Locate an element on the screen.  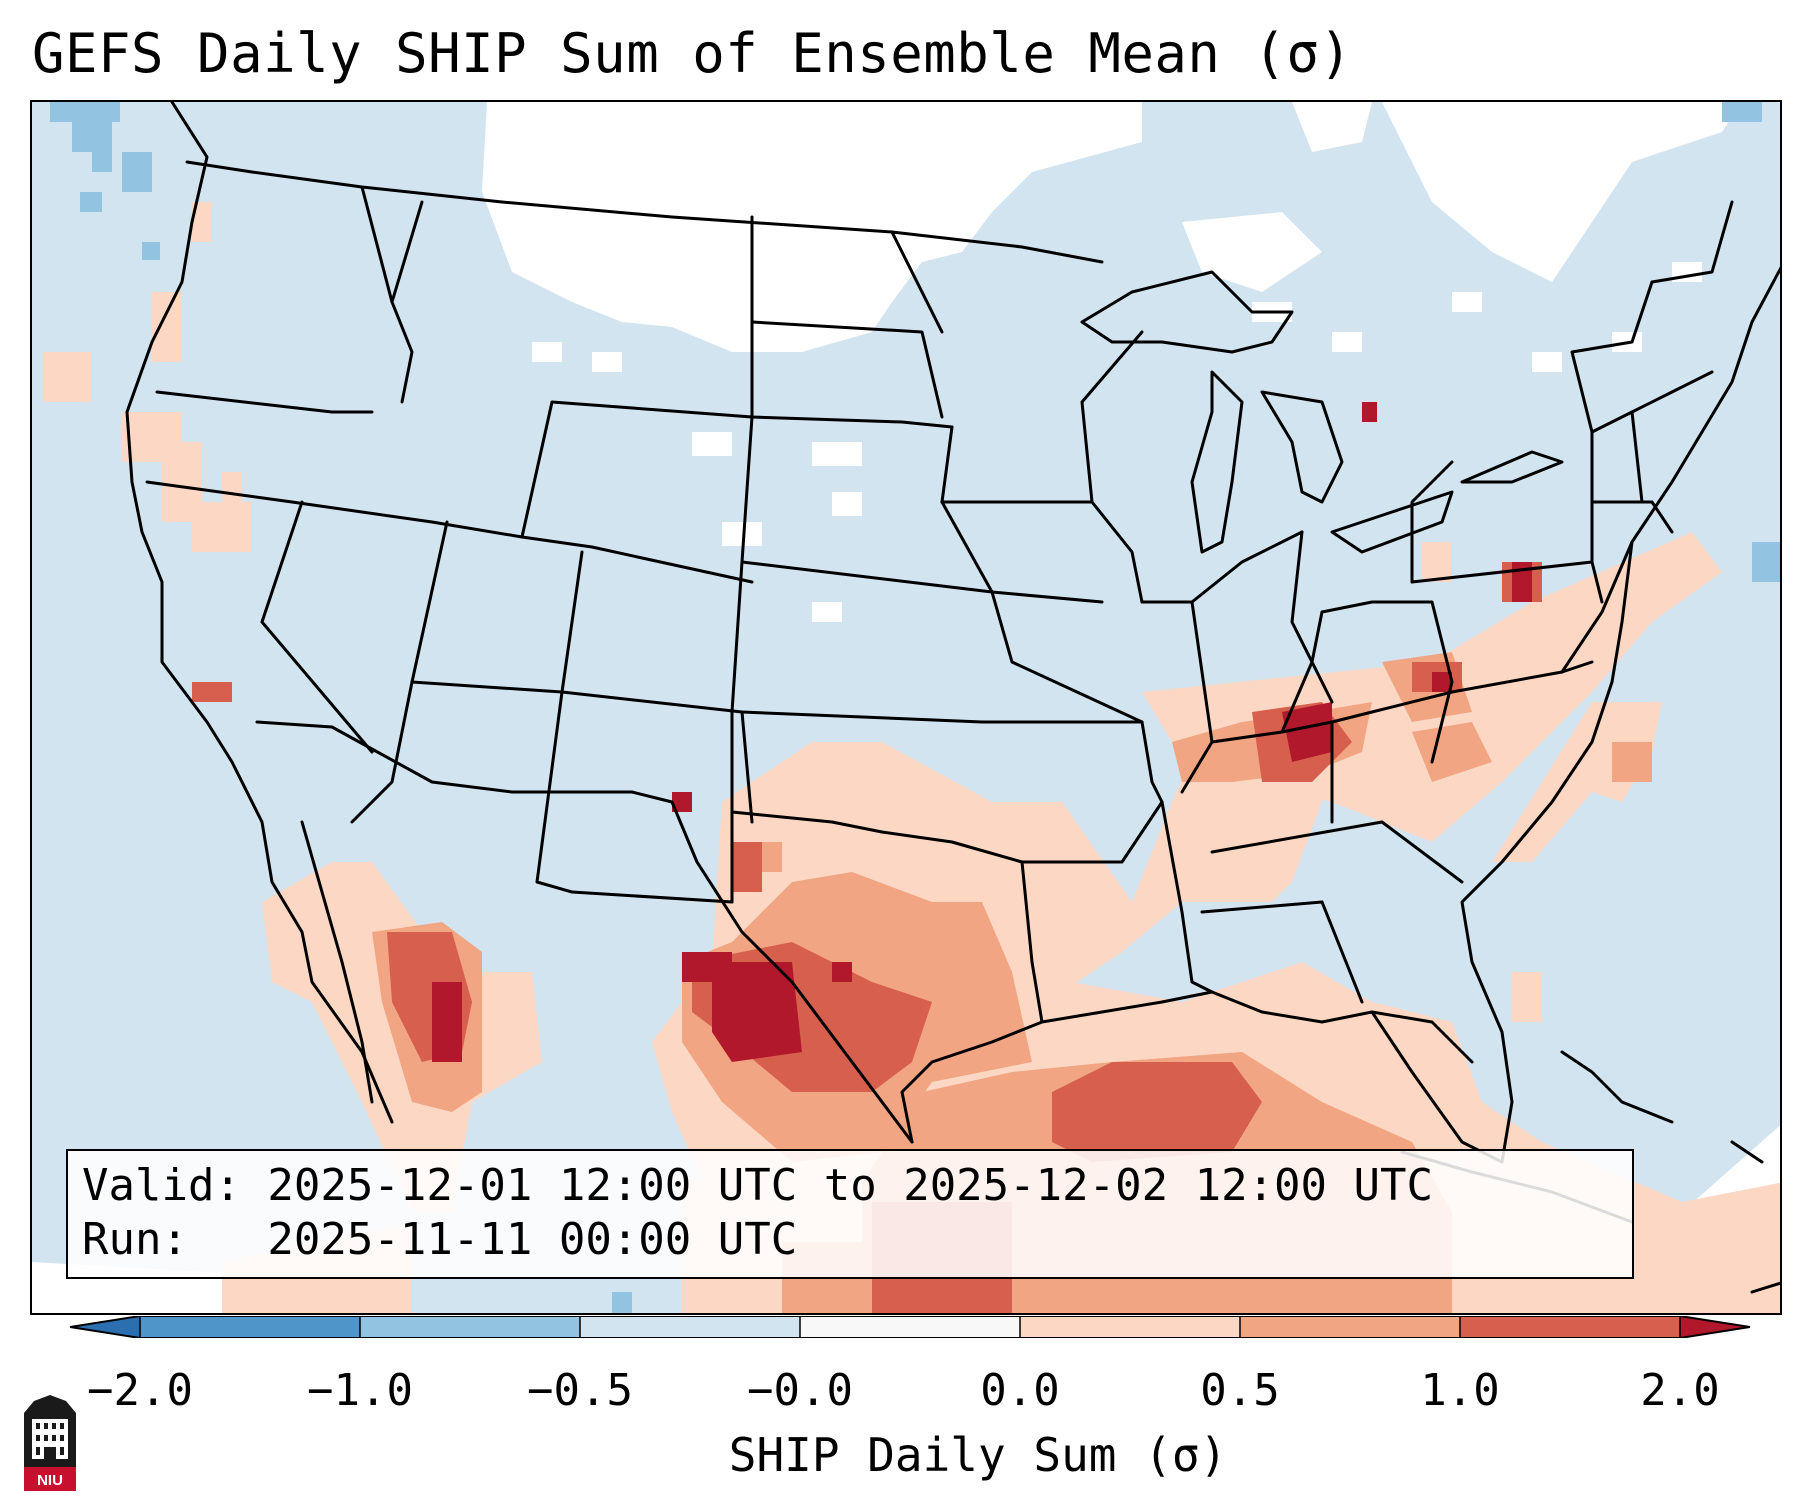
colorbar-tick-label: 0.0 is located at coordinates (1020, 1390).